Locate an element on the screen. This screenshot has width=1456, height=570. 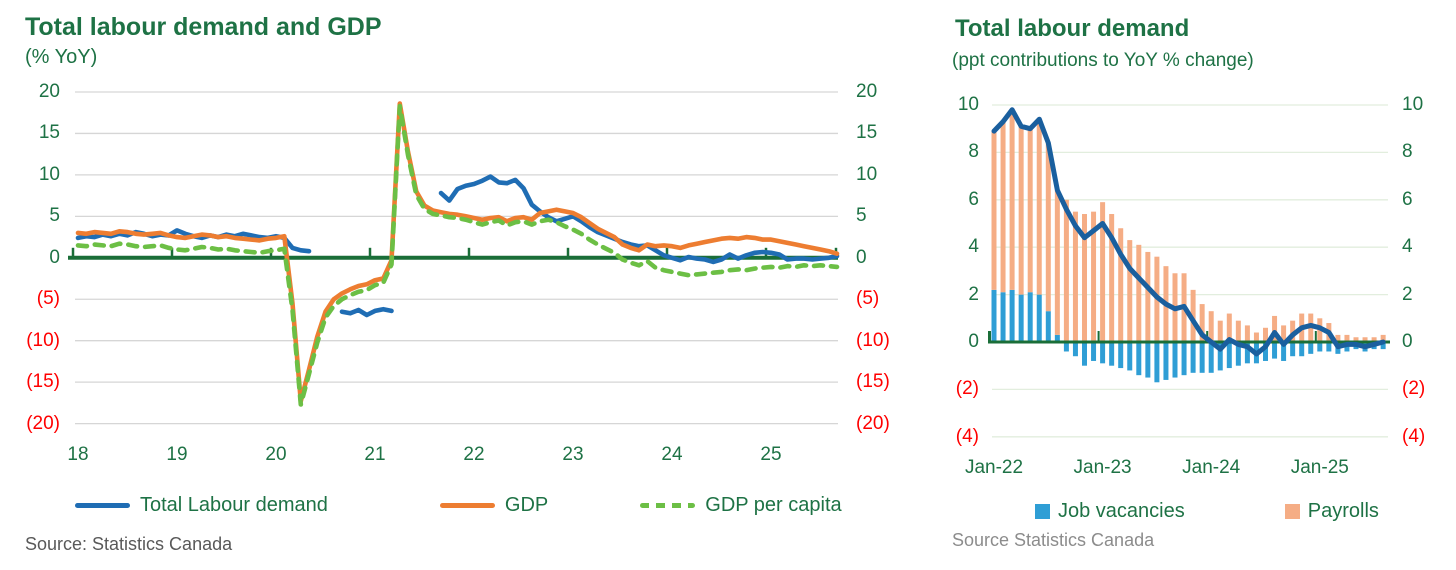
x-axis-tick-label: Jan-22 is located at coordinates (994, 467).